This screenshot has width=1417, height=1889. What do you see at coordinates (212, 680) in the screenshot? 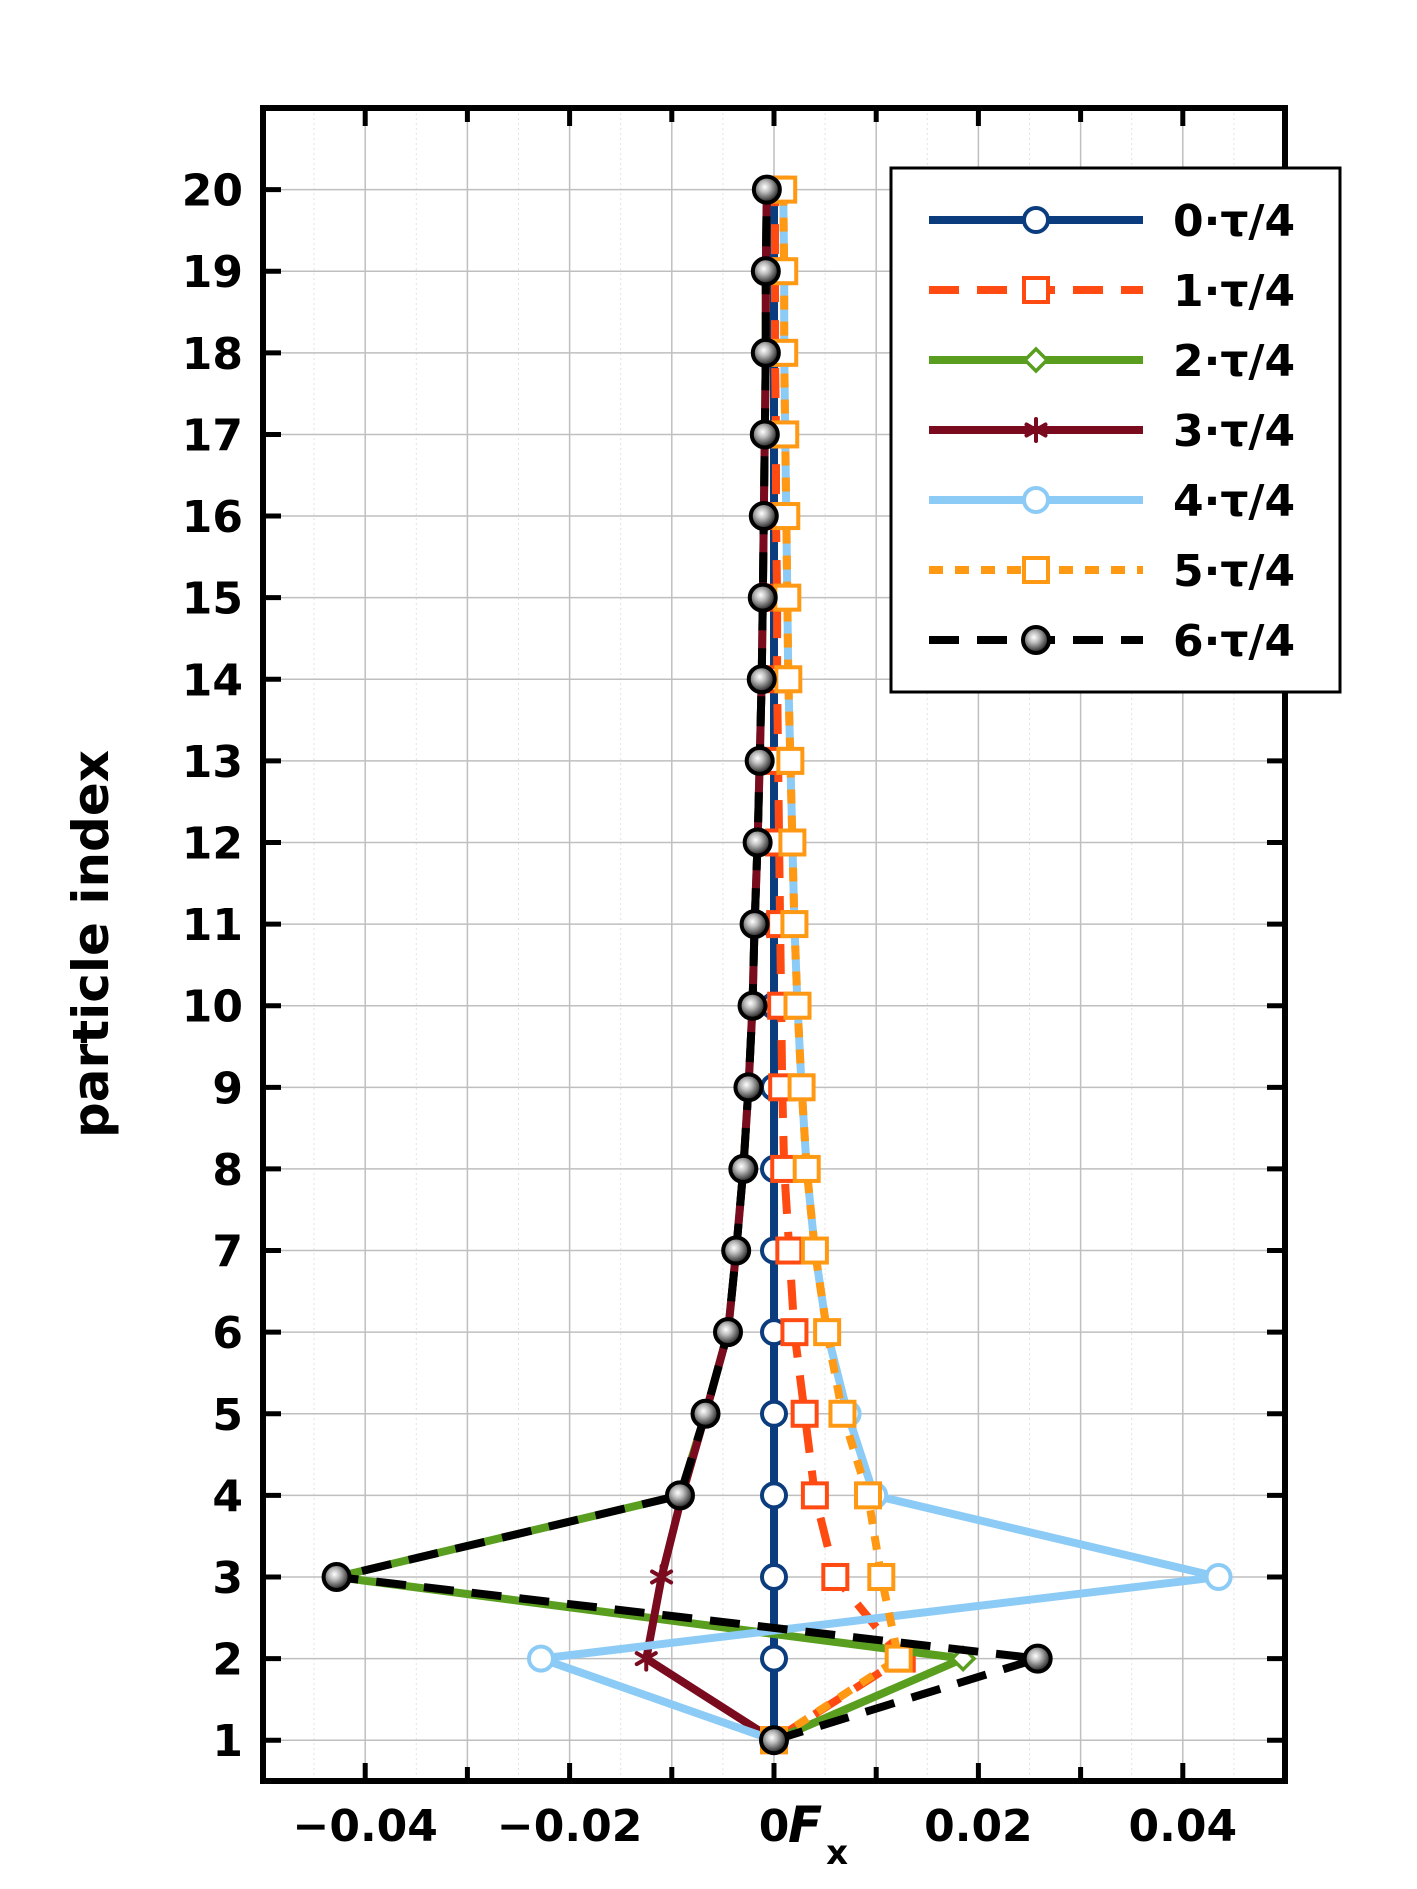
I see `y-tick-label: 14` at bounding box center [212, 680].